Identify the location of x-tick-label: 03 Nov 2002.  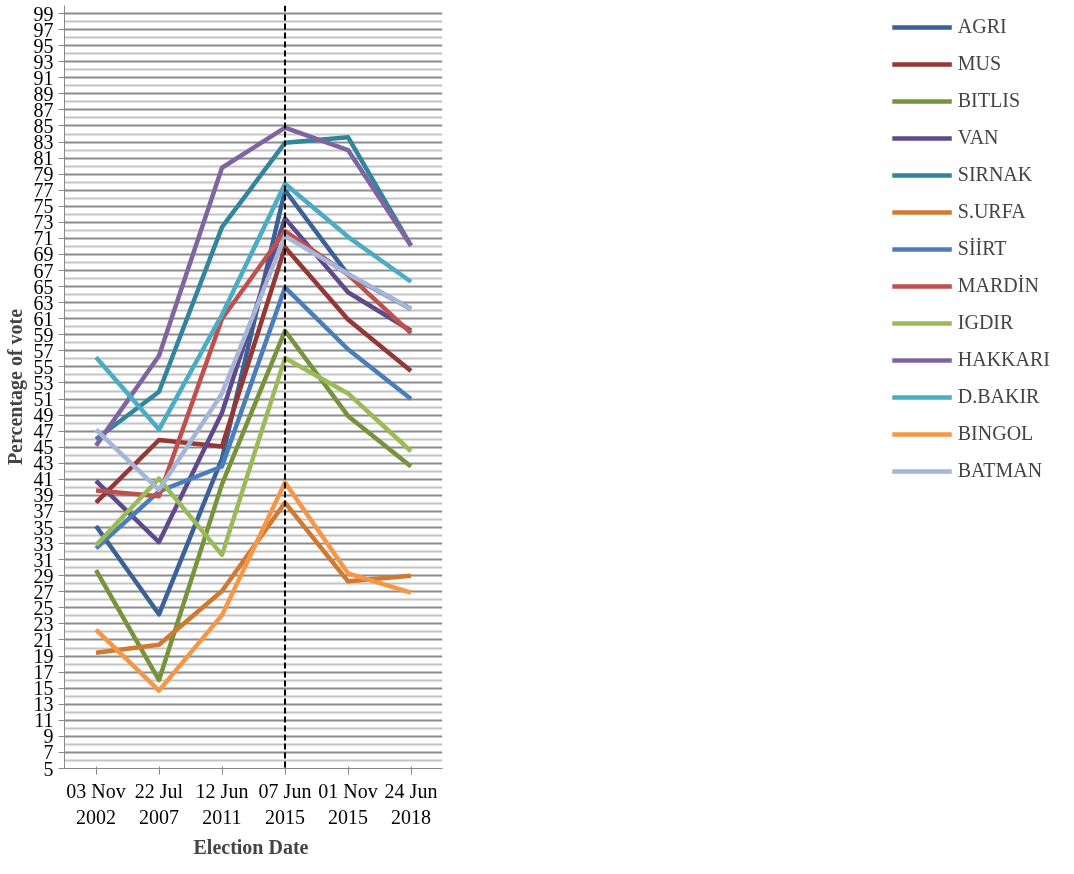
(96, 803).